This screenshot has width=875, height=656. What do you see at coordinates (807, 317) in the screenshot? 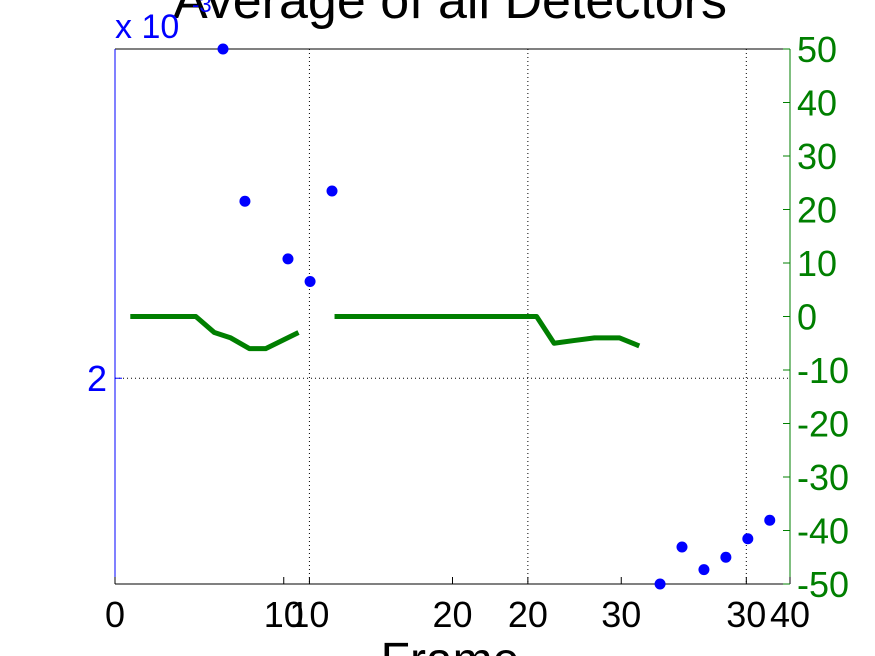
I see `y2-tick-label: 0` at bounding box center [807, 317].